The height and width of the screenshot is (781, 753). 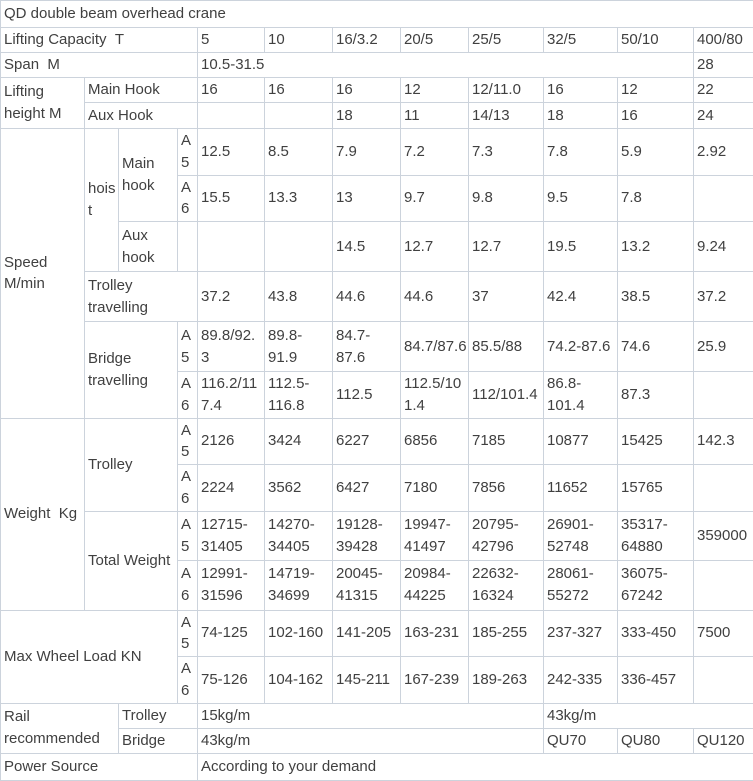 I want to click on spec-value-cell: 37, so click(x=506, y=297).